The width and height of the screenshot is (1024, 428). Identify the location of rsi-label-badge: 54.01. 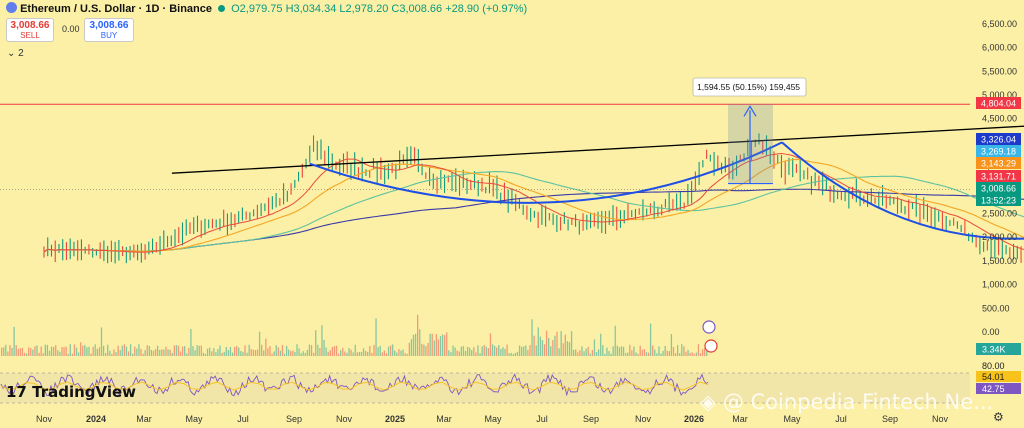
(998, 376).